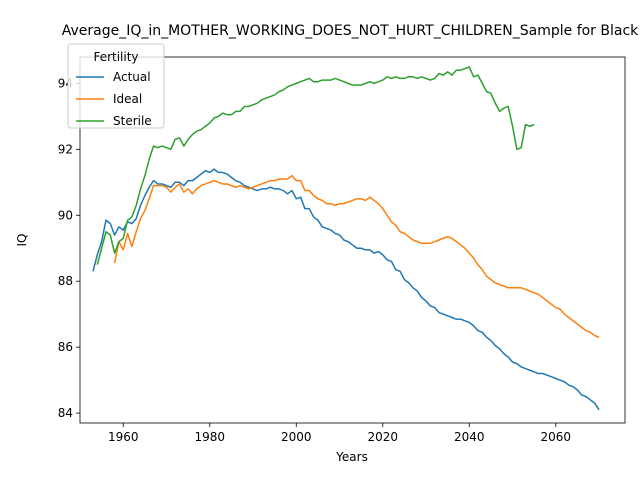  What do you see at coordinates (123, 437) in the screenshot?
I see `x-tick-label: 1960` at bounding box center [123, 437].